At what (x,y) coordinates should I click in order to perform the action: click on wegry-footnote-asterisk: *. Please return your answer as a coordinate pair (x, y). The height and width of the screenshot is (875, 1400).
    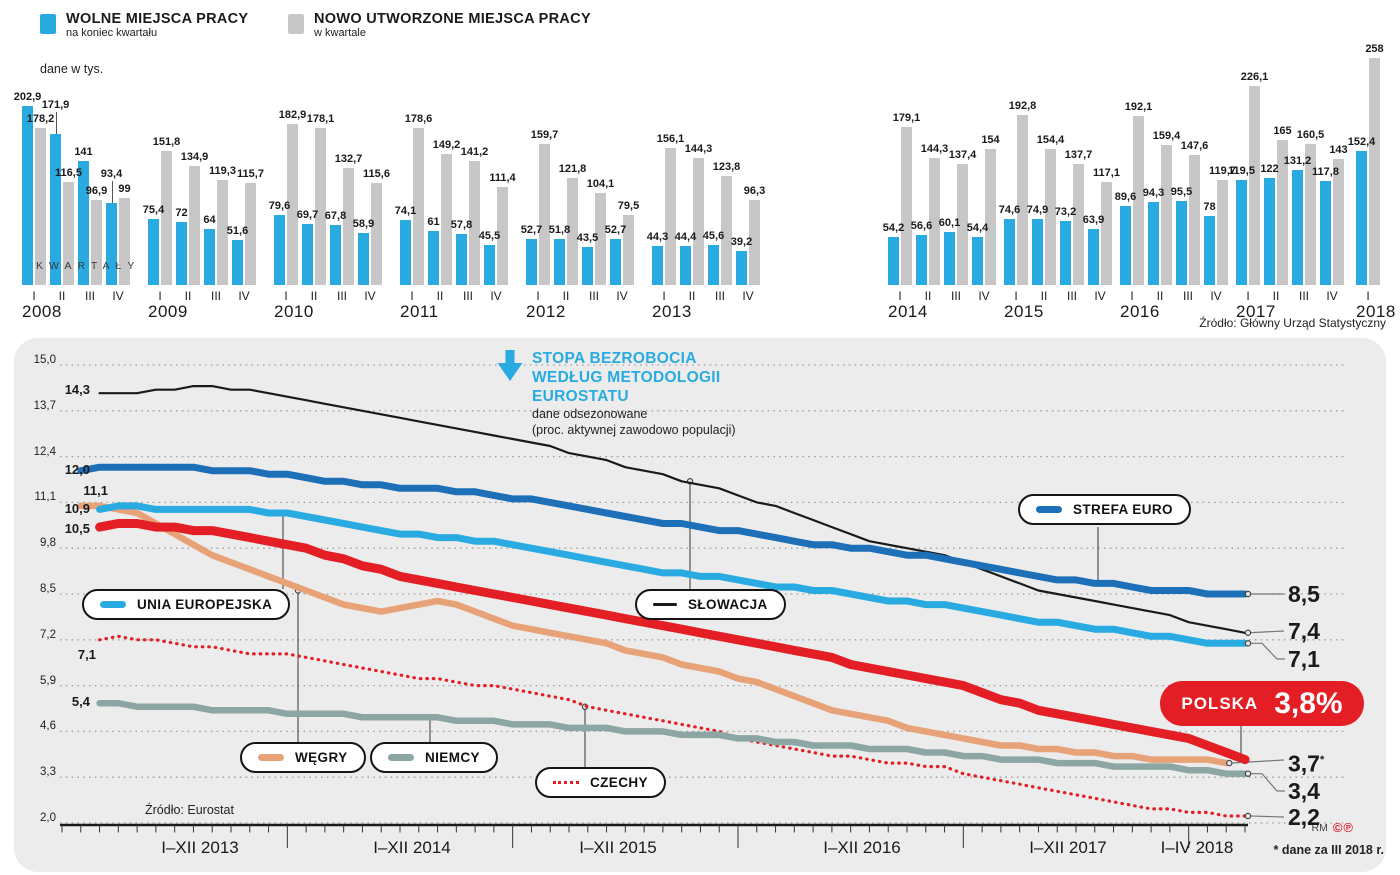
    Looking at the image, I should click on (1322, 760).